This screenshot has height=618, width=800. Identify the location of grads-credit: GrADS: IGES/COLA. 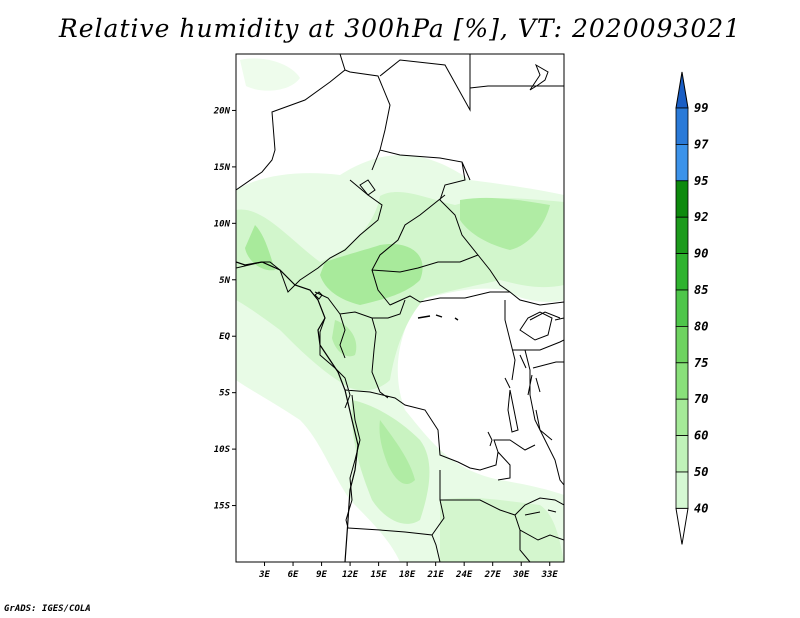
(47, 609).